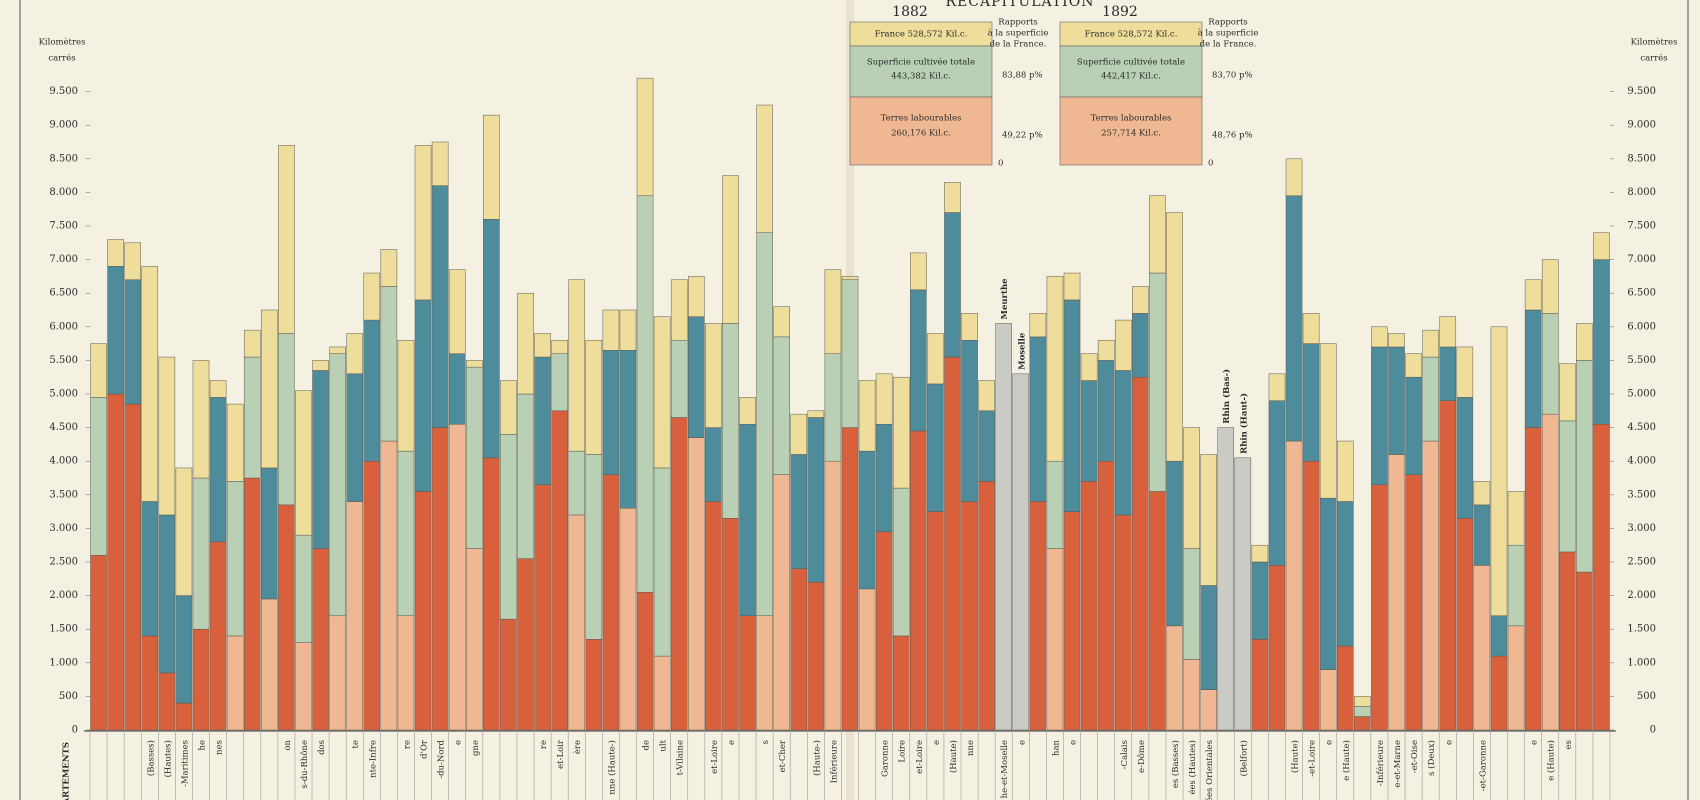 The height and width of the screenshot is (800, 1700). Describe the element at coordinates (1120, 12) in the screenshot. I see `recap-year: 1892` at that location.